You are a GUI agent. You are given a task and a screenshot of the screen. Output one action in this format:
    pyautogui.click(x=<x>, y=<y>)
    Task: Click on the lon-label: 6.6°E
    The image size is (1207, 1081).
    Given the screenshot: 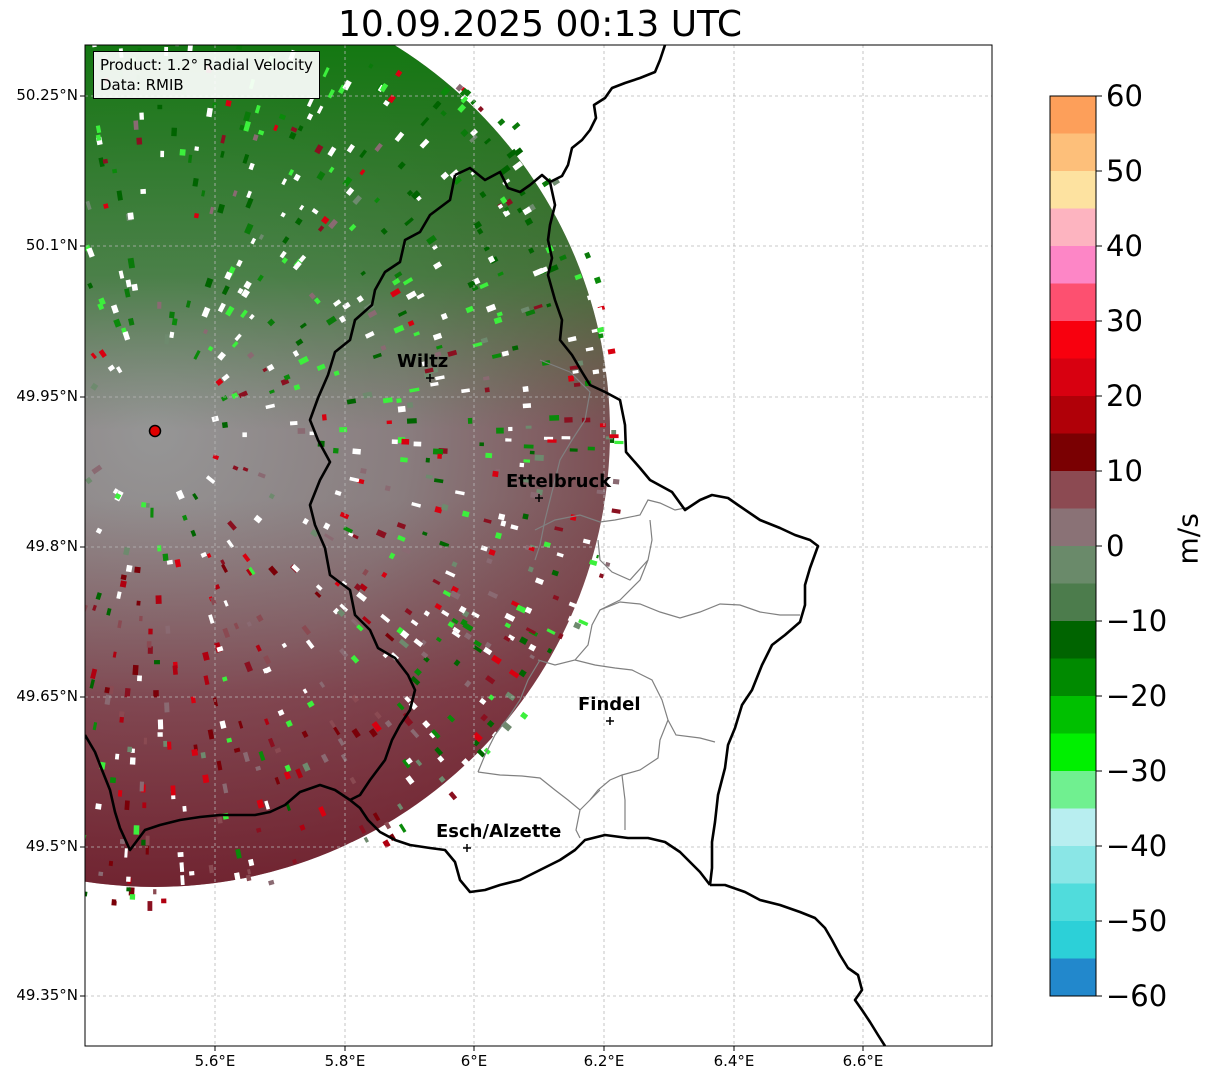 What is the action you would take?
    pyautogui.click(x=863, y=1061)
    